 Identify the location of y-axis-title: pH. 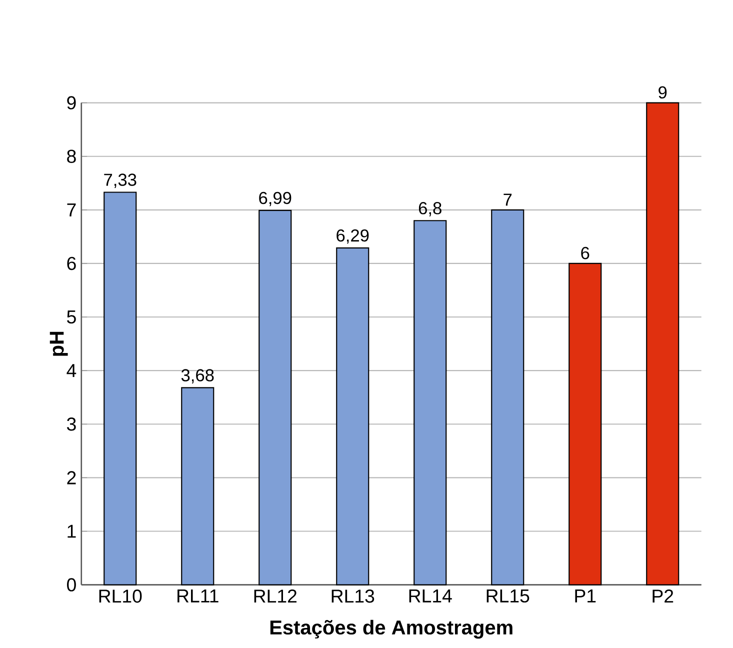
(59, 344).